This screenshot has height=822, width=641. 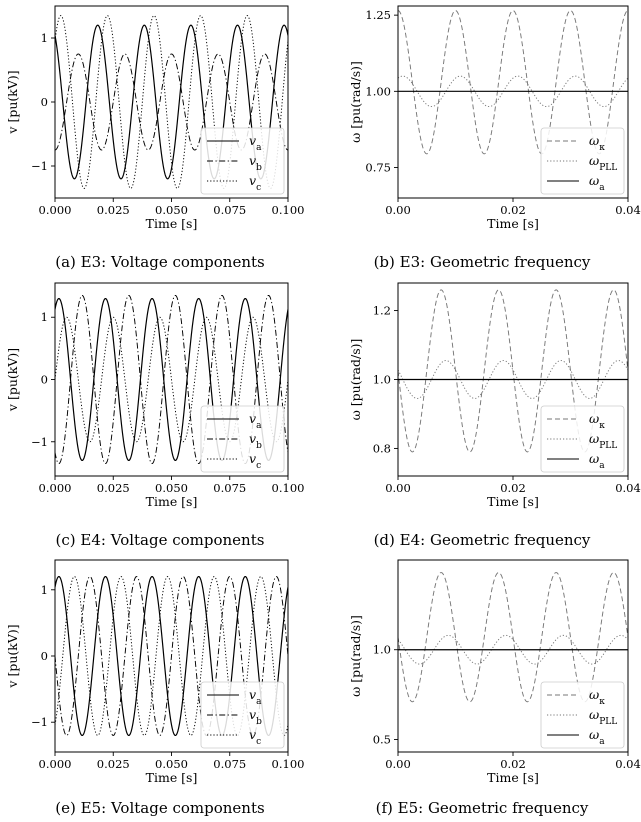 I want to click on series-line-, so click(x=513, y=82).